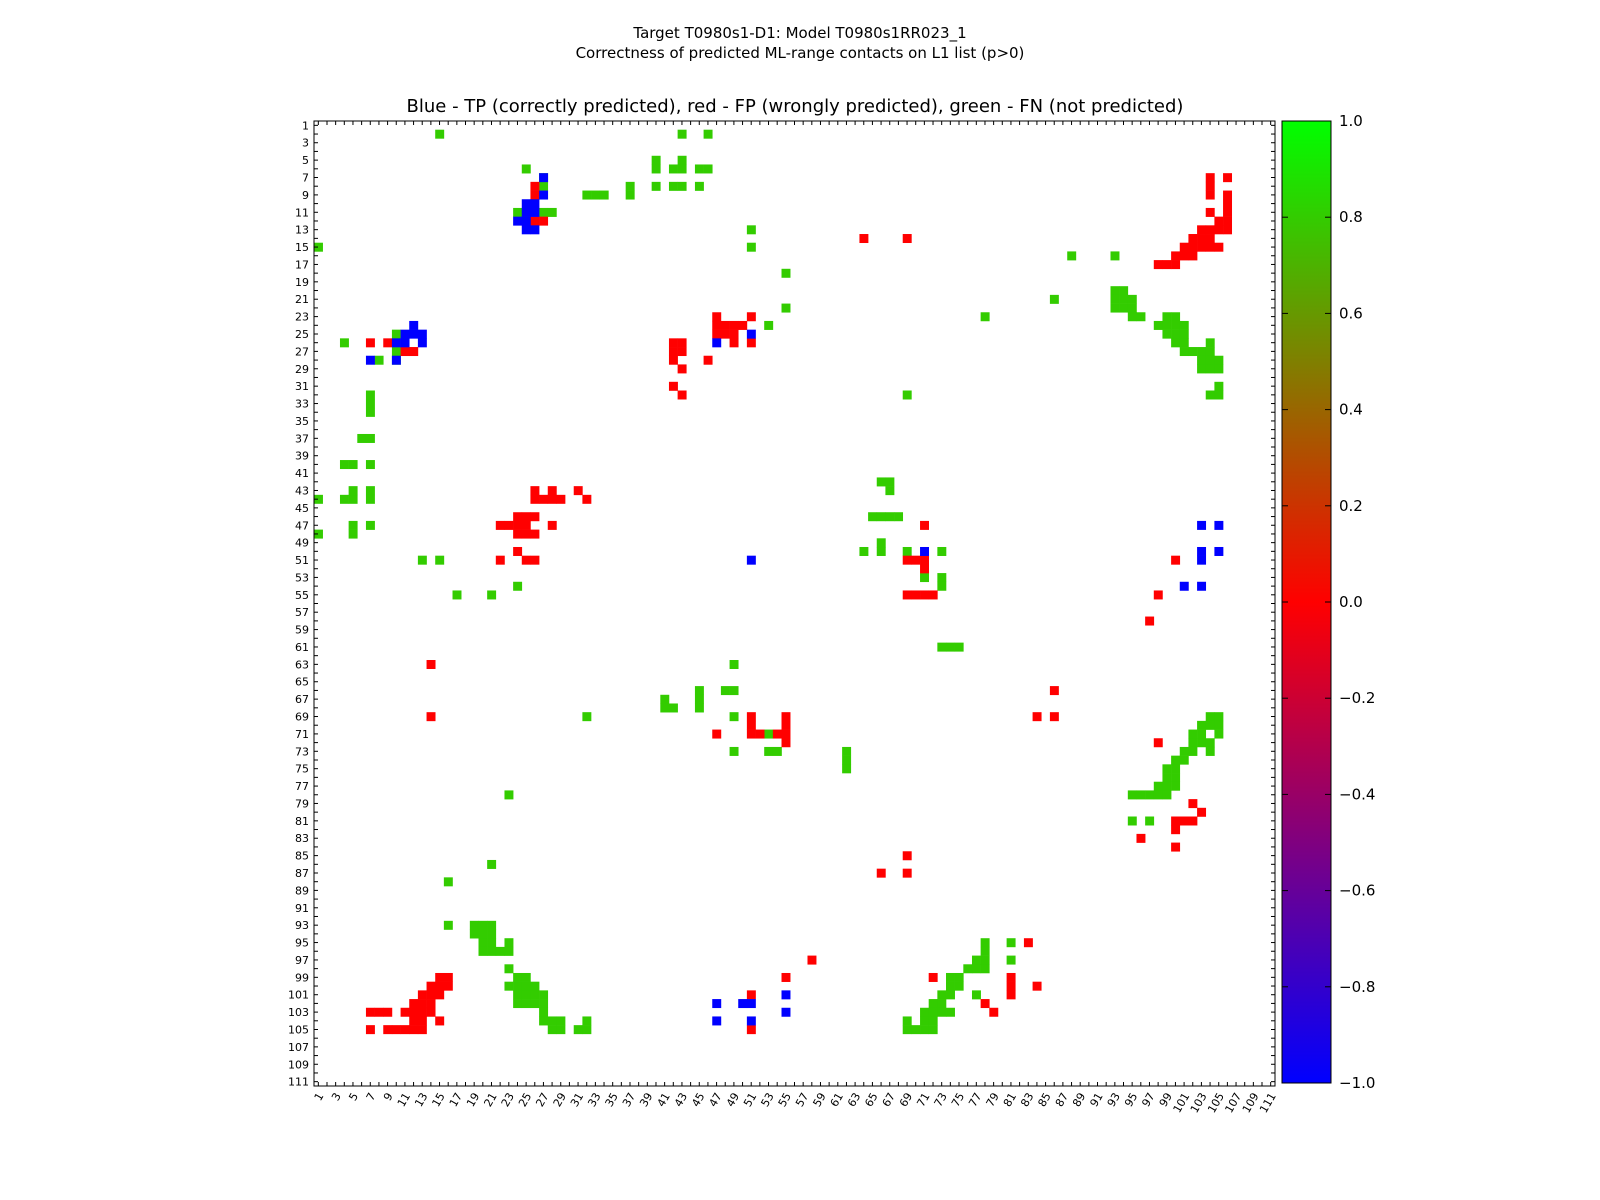  What do you see at coordinates (612, 1100) in the screenshot?
I see `x-tick-label: 35` at bounding box center [612, 1100].